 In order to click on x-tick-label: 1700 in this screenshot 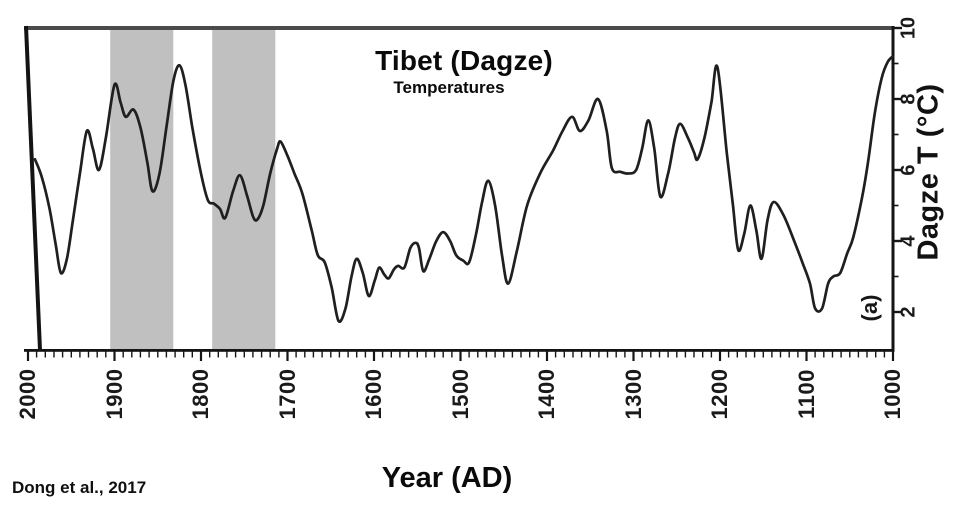, I will do `click(287, 394)`.